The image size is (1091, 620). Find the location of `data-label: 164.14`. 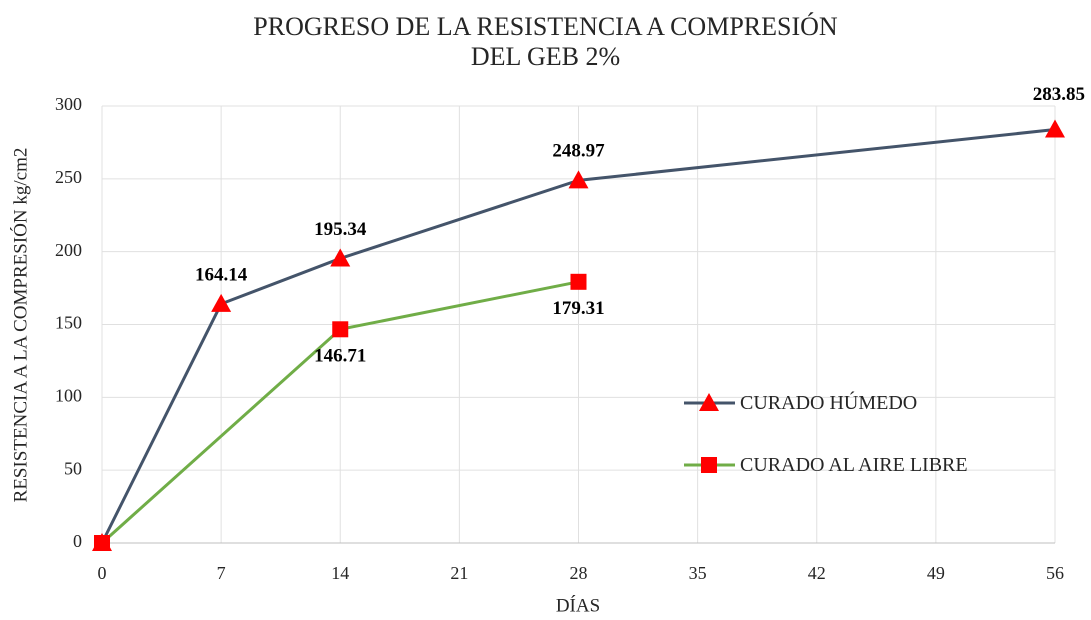

data-label: 164.14 is located at coordinates (221, 274).